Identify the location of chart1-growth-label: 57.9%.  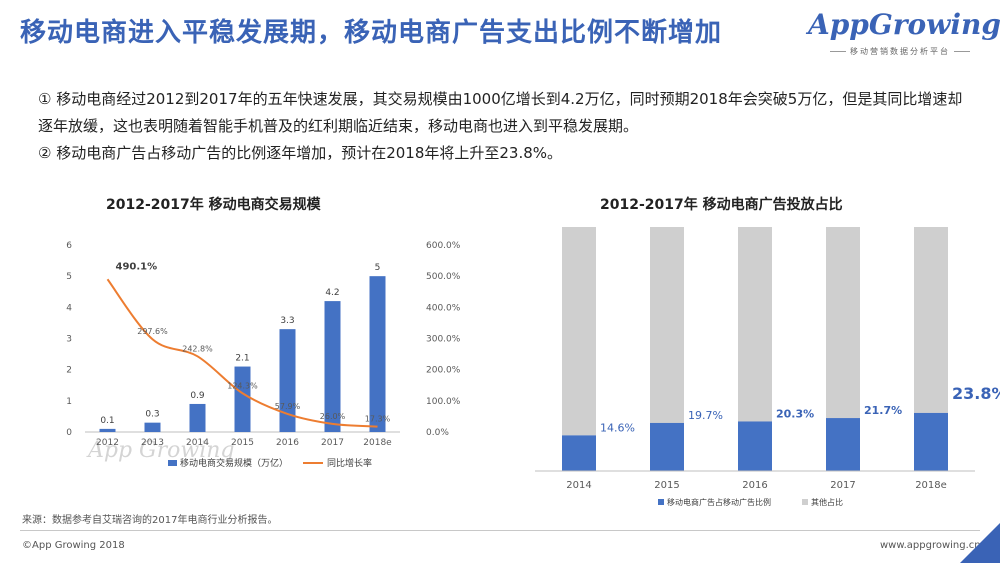
(288, 406).